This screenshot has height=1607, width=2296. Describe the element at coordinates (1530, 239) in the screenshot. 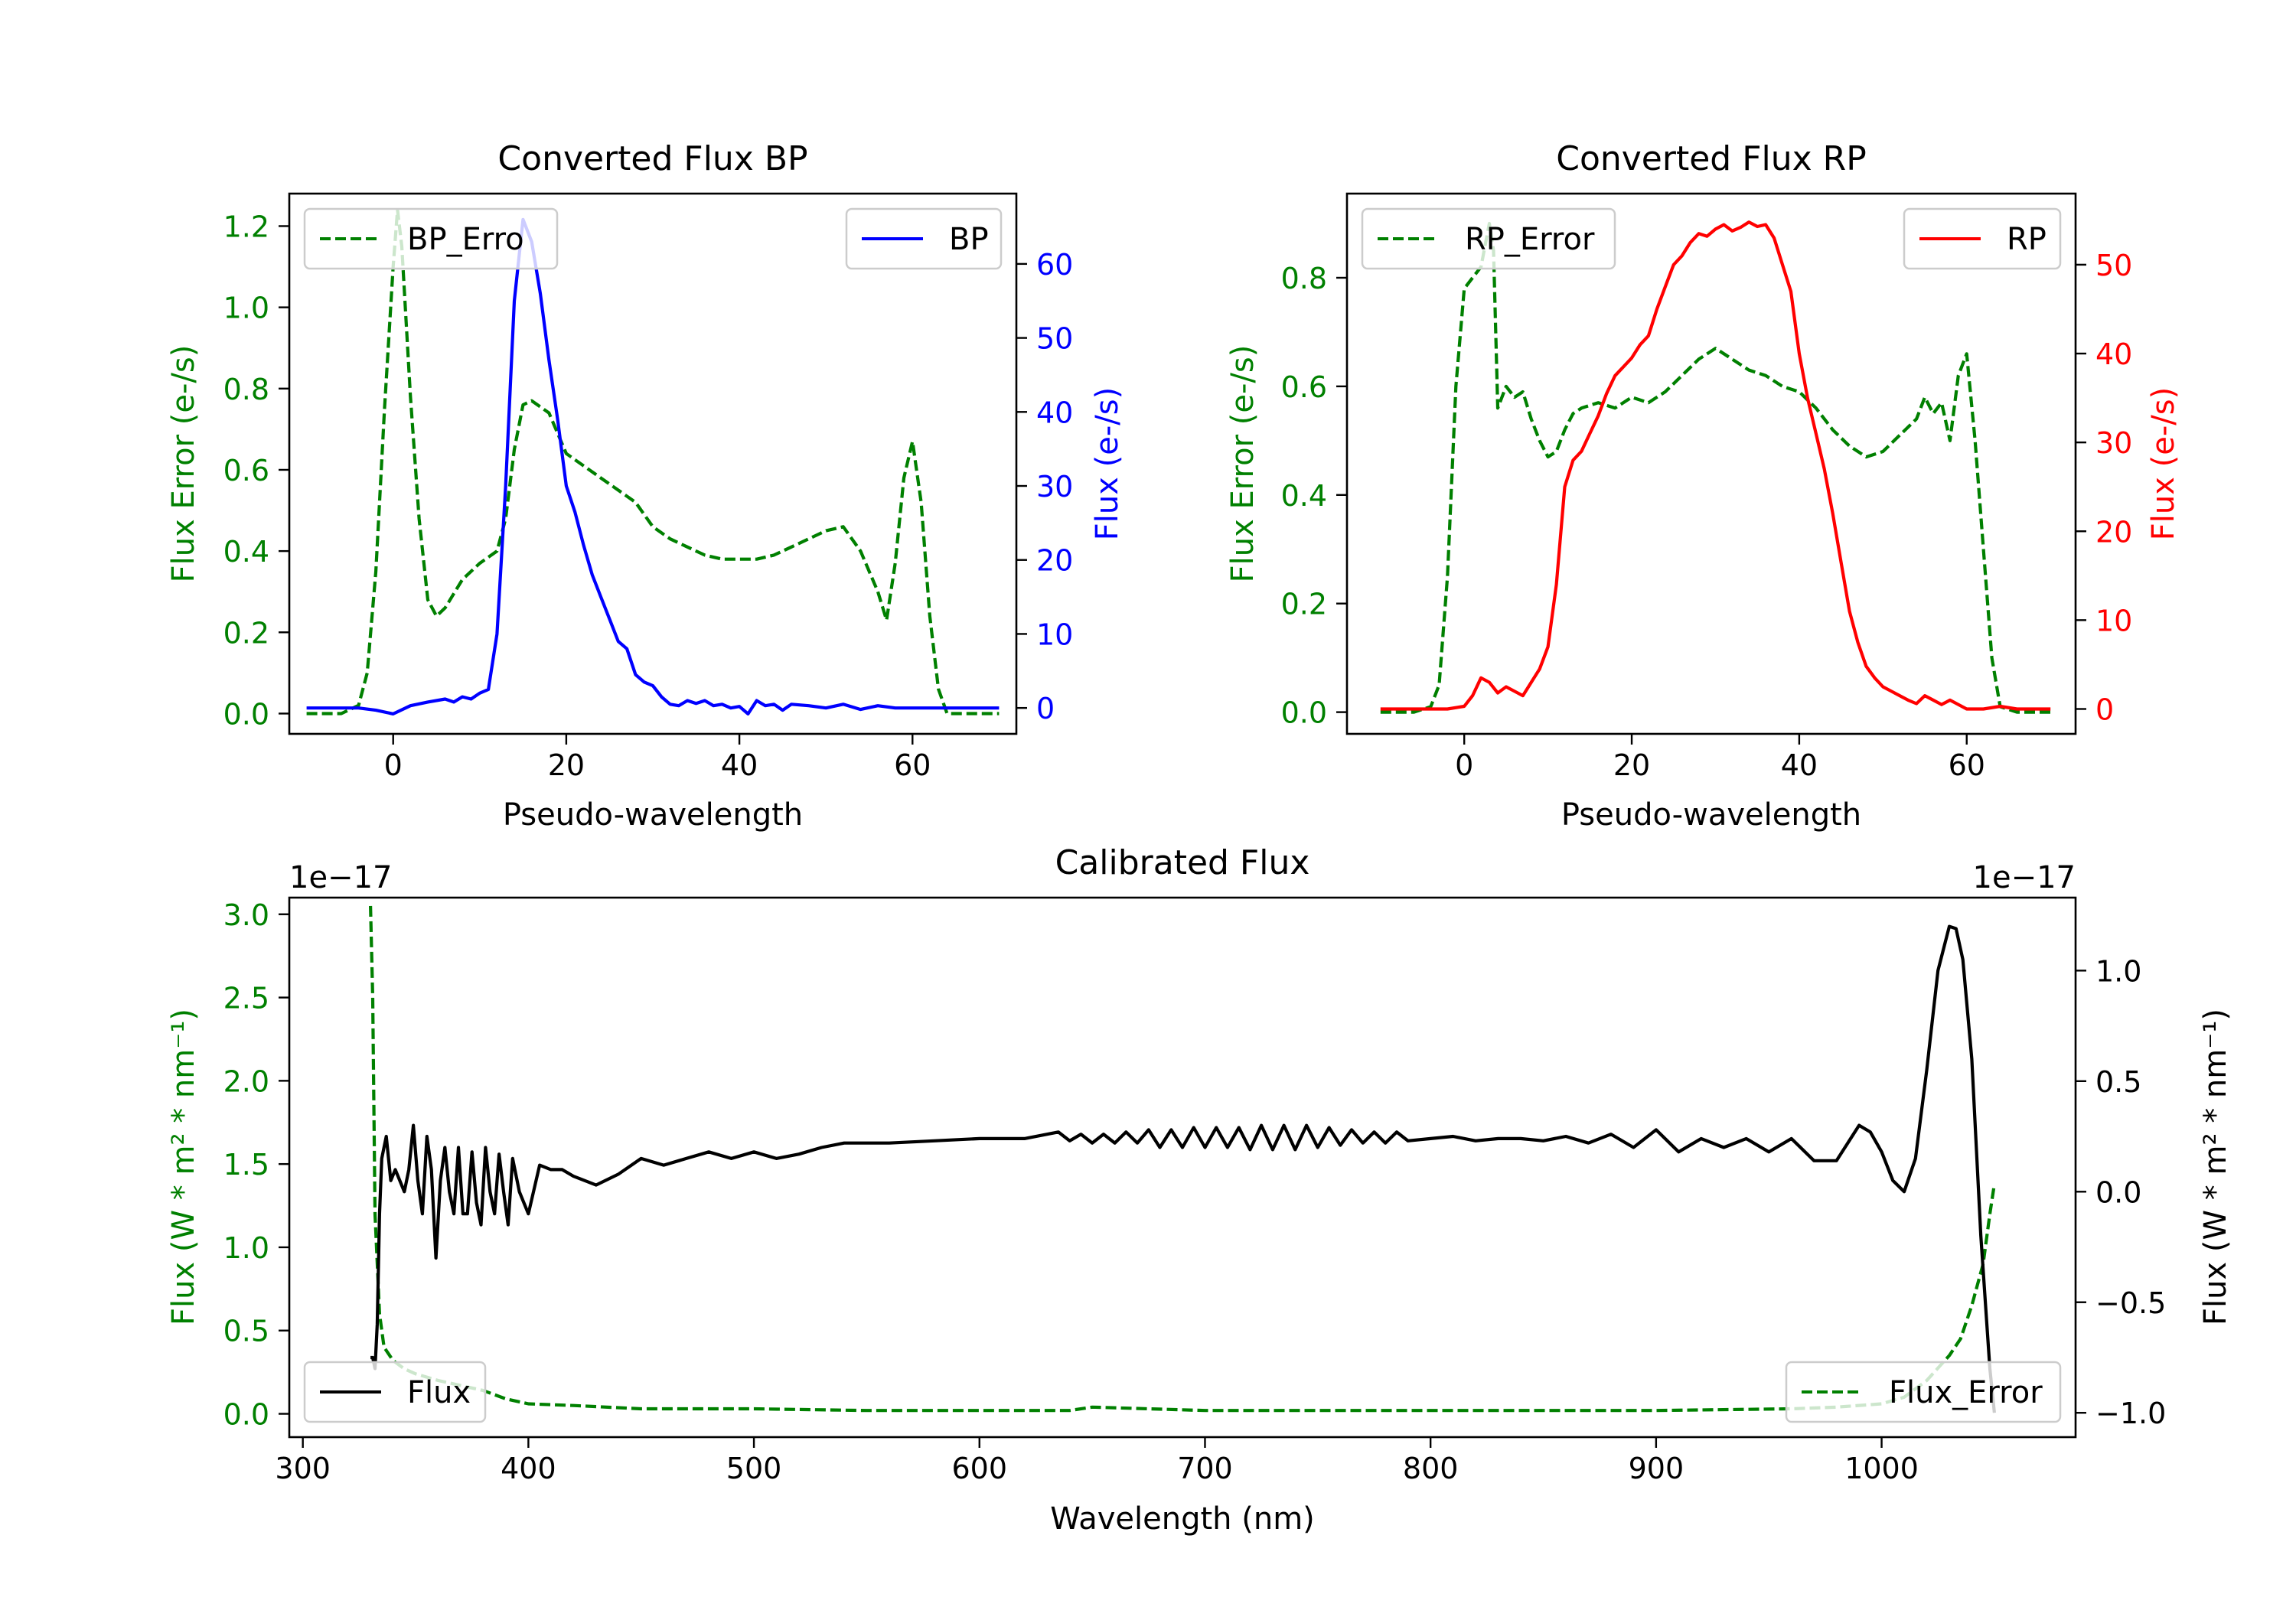

I see `legend-label: RP_Error` at that location.